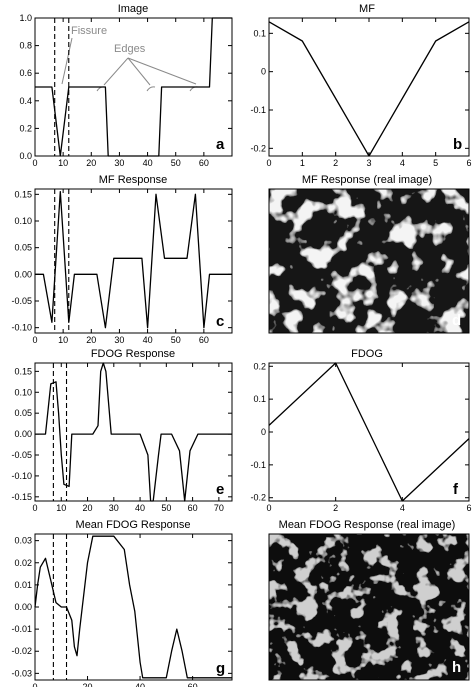 The height and width of the screenshot is (687, 474). What do you see at coordinates (25, 101) in the screenshot?
I see `y-tick-label: 0.4` at bounding box center [25, 101].